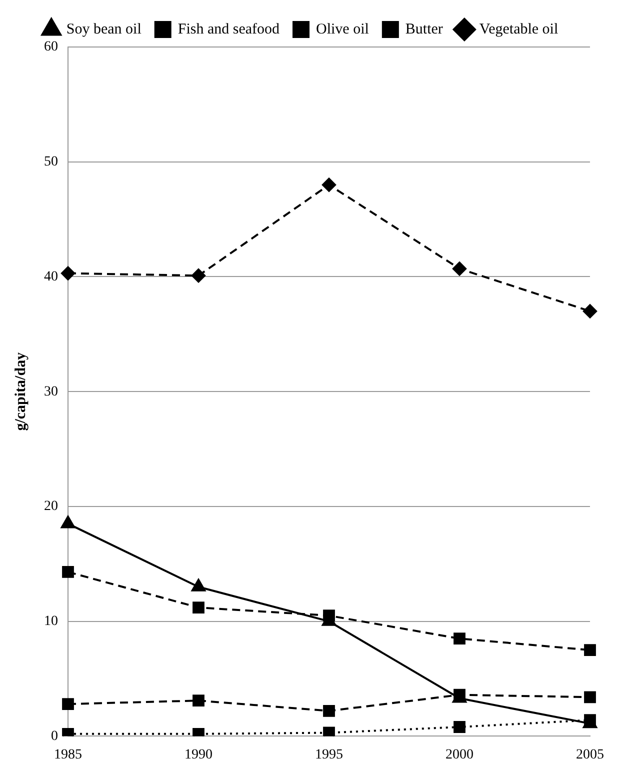 Image resolution: width=622 pixels, height=781 pixels. Describe the element at coordinates (424, 29) in the screenshot. I see `legend-label: Butter` at that location.